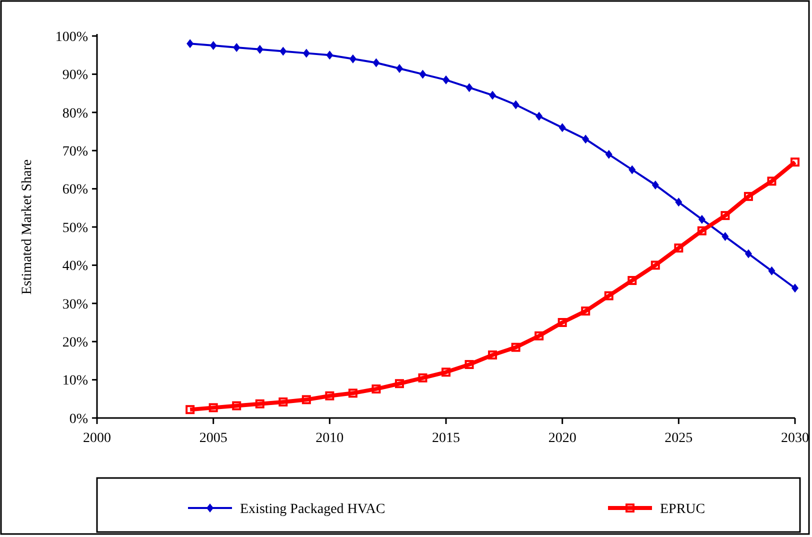 Image resolution: width=812 pixels, height=537 pixels. I want to click on x-tick-label: 2030, so click(795, 438).